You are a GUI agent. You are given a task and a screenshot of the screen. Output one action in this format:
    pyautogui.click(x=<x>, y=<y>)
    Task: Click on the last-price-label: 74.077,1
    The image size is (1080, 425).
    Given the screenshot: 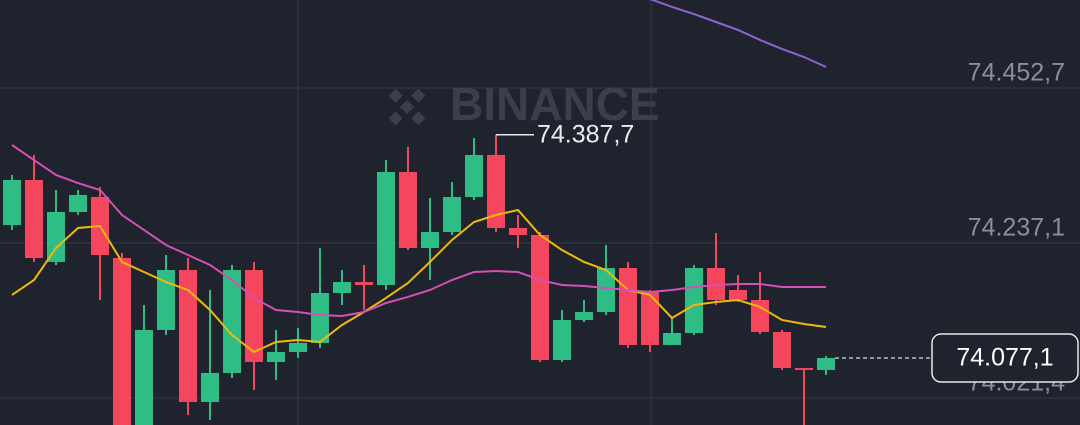 What is the action you would take?
    pyautogui.click(x=1004, y=358)
    